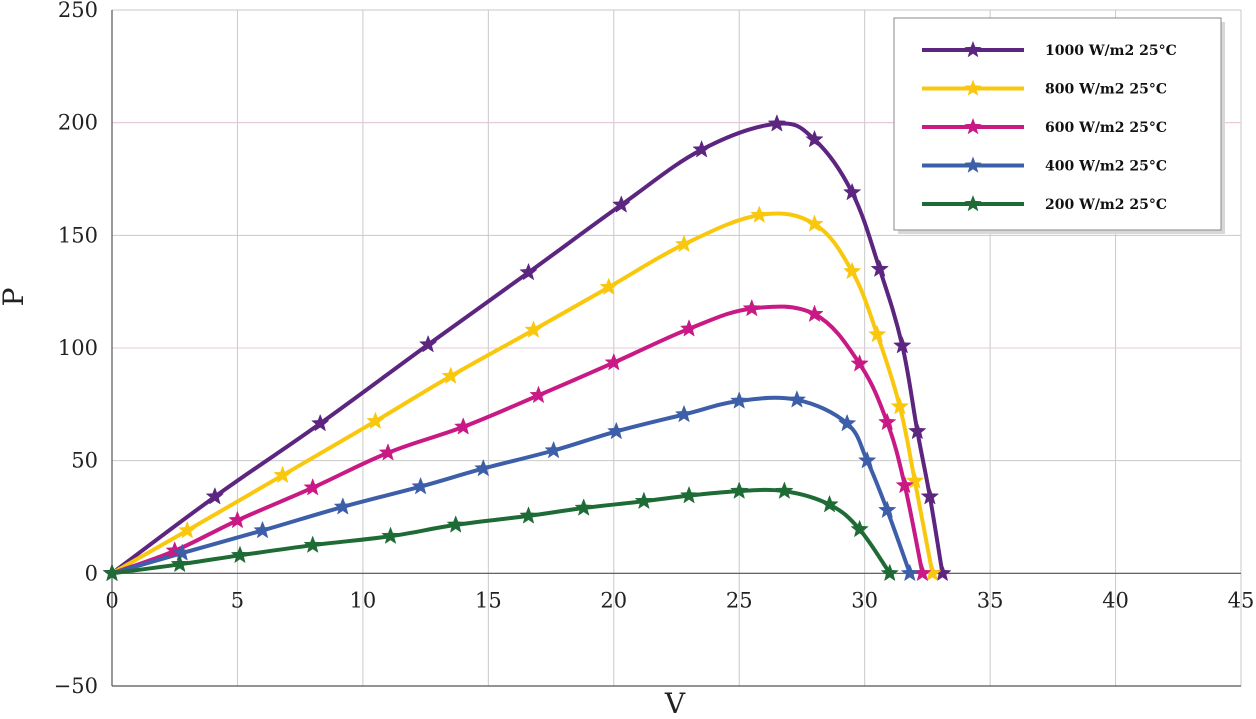 The height and width of the screenshot is (719, 1256). Describe the element at coordinates (1241, 600) in the screenshot. I see `x-tick-label: 45` at that location.